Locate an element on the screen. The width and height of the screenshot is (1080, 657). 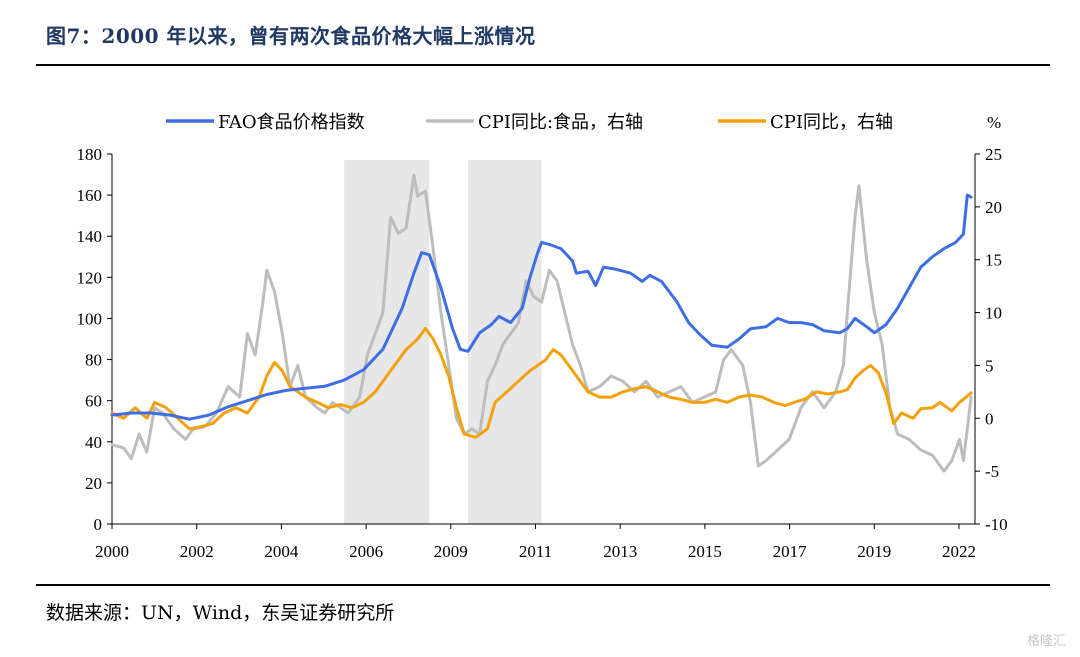
left-tick-label: 120 is located at coordinates (90, 277).